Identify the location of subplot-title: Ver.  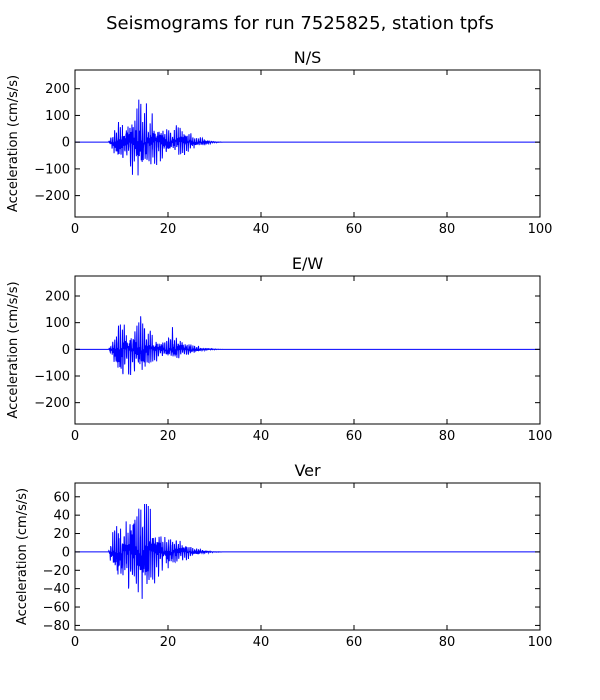
(307, 470).